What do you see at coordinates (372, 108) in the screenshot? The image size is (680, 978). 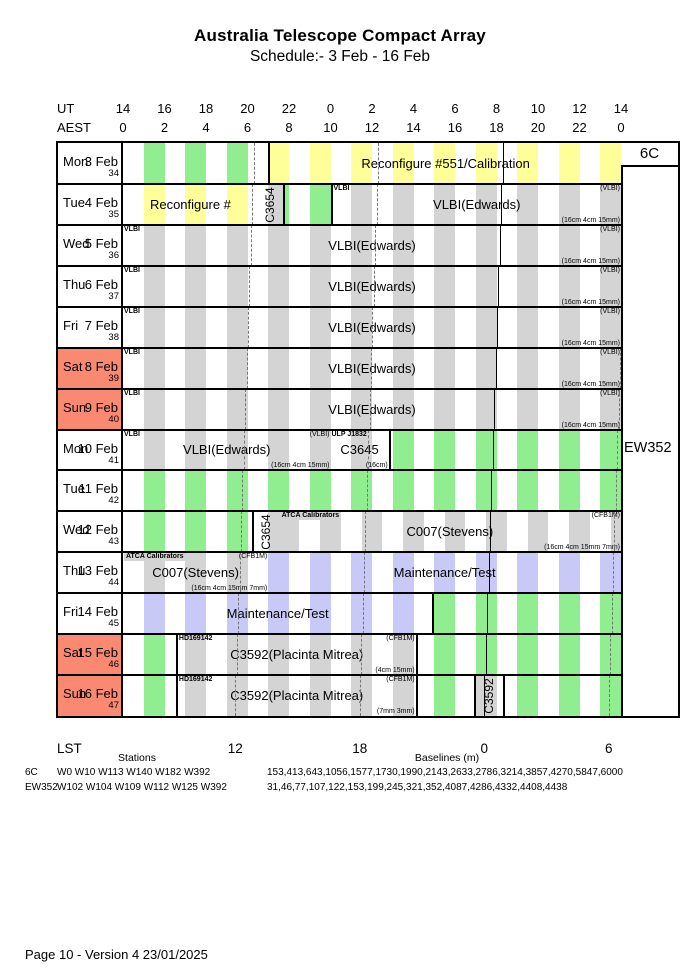 I see `ut-tick: 2` at bounding box center [372, 108].